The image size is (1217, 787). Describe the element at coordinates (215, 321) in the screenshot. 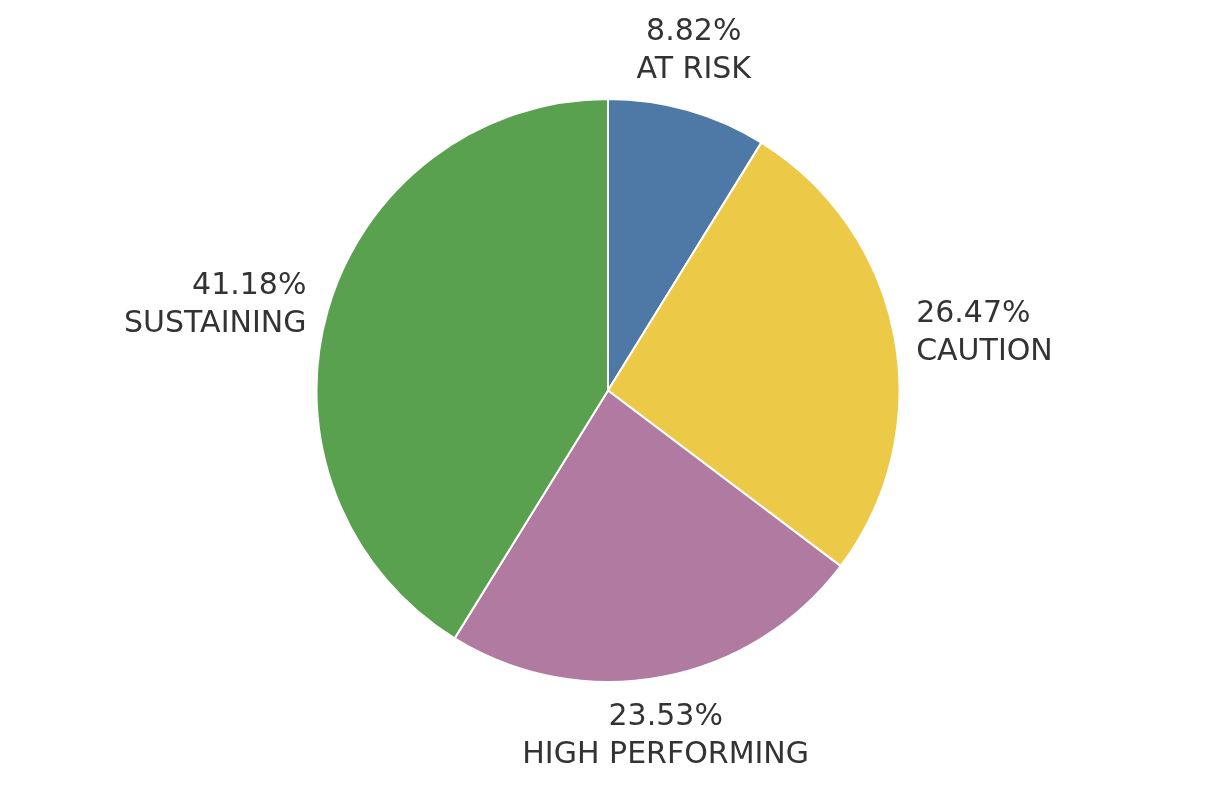

I see `slice-label: SUSTAINING` at that location.